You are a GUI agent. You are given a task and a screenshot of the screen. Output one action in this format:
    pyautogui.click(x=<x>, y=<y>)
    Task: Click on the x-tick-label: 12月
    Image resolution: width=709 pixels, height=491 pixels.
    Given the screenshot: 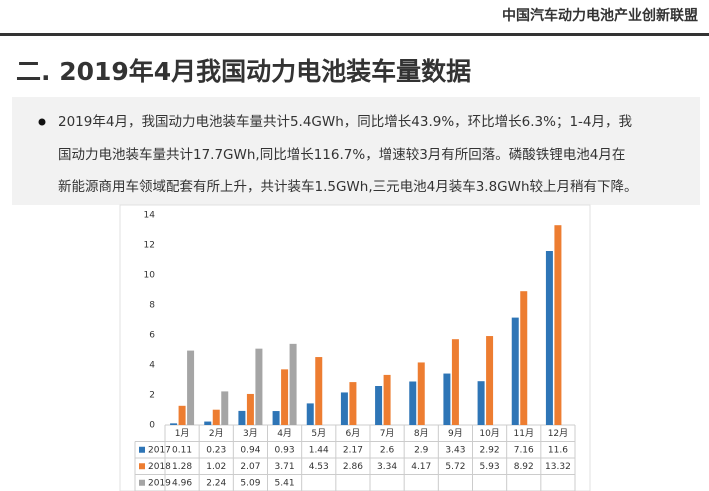 What is the action you would take?
    pyautogui.click(x=558, y=433)
    